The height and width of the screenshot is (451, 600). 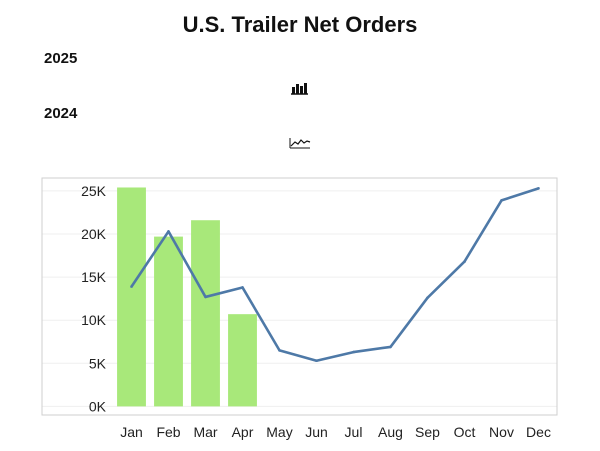 I want to click on y-tick-label: 10K, so click(x=94, y=320).